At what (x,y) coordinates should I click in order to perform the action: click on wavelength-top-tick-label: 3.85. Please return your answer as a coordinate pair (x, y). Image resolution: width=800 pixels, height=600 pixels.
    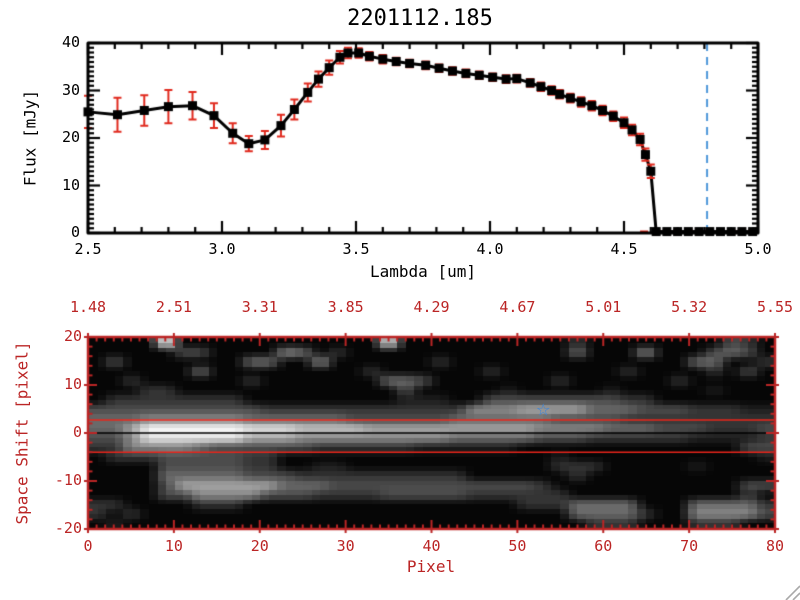
    Looking at the image, I should click on (345, 307).